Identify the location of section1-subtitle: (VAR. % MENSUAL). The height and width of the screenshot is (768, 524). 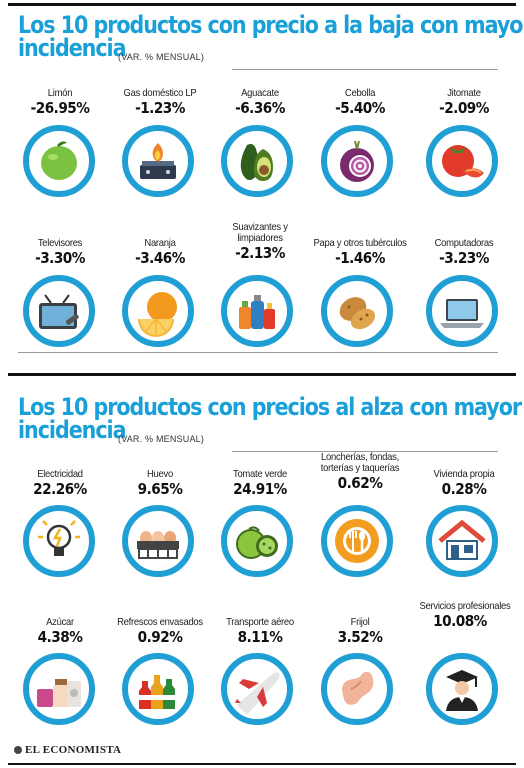
(161, 57).